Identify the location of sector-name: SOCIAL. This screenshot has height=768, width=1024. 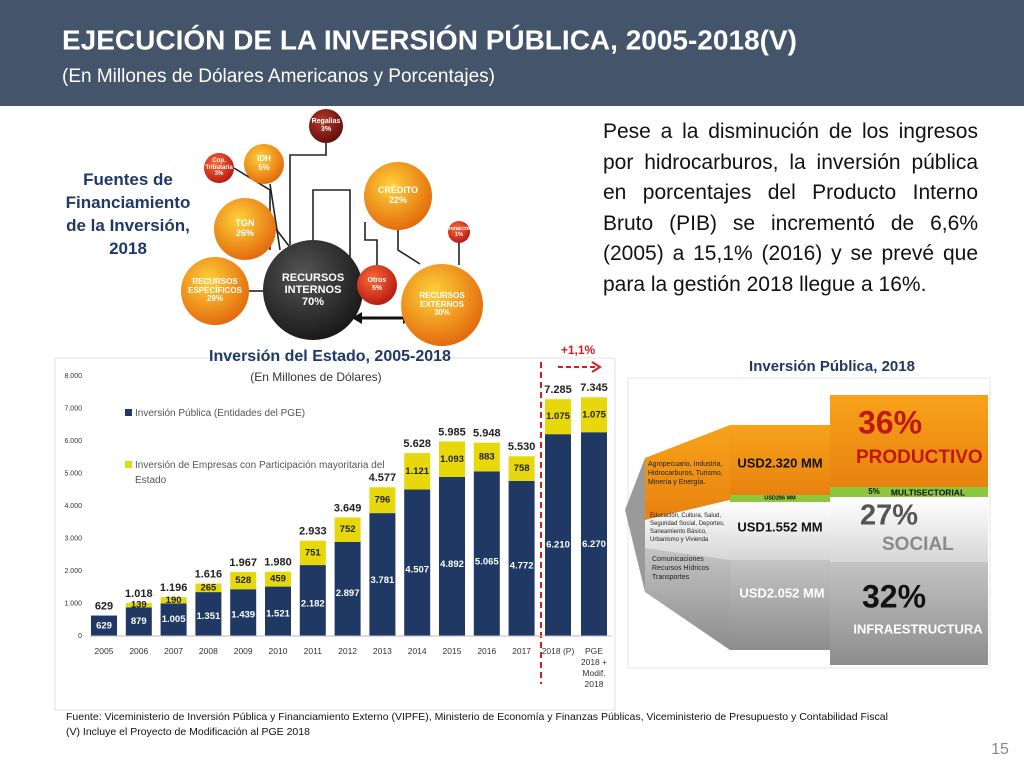
(918, 544).